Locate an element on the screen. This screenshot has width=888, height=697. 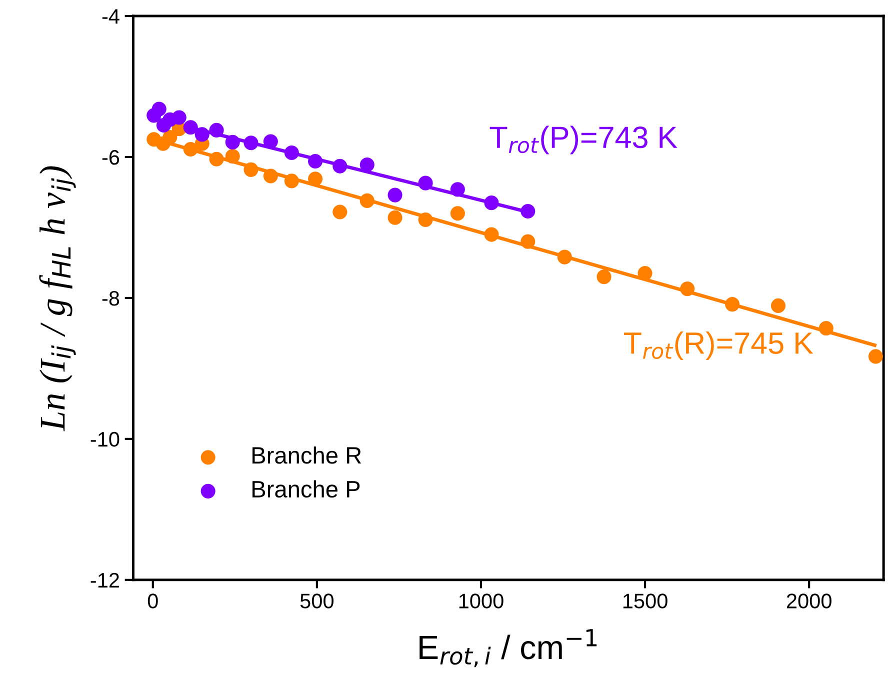
legend-label: Branche P is located at coordinates (306, 489).